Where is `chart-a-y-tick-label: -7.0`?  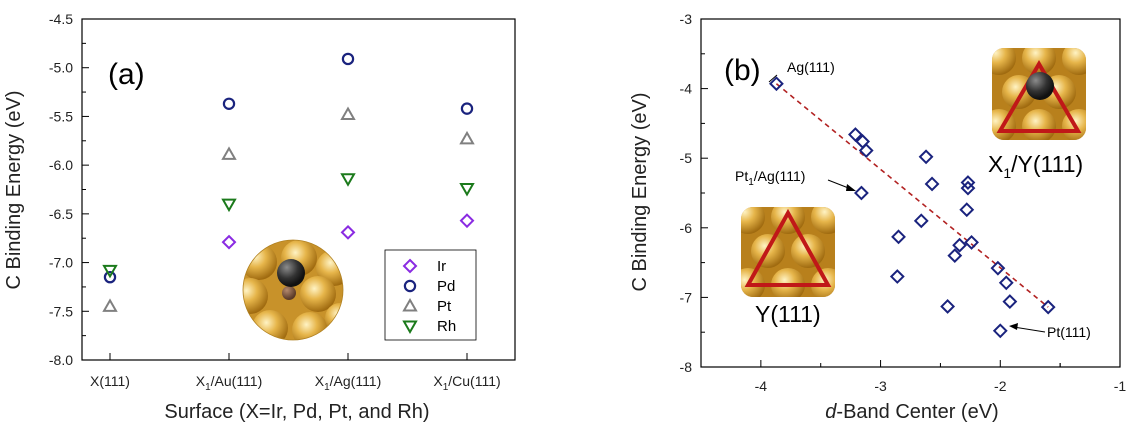 chart-a-y-tick-label: -7.0 is located at coordinates (61, 263).